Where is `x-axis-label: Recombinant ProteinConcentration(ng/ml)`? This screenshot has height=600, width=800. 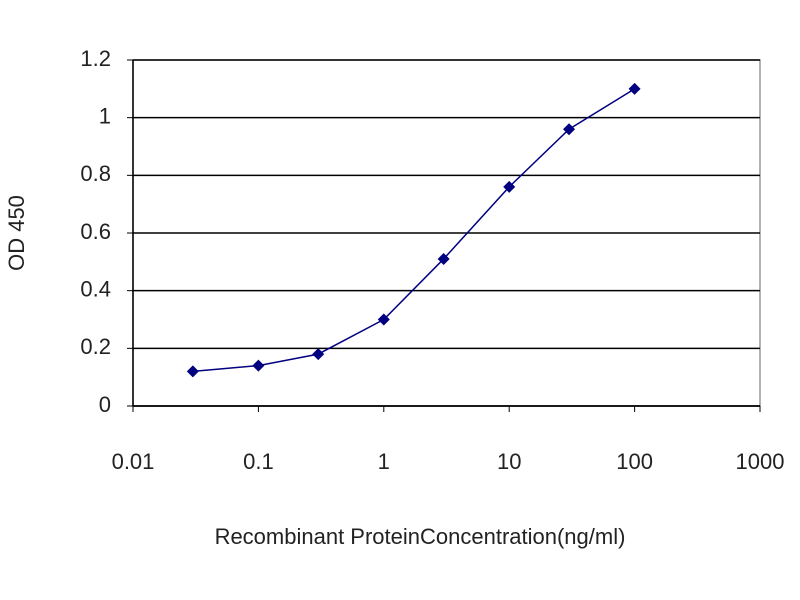
x-axis-label: Recombinant ProteinConcentration(ng/ml) is located at coordinates (420, 536).